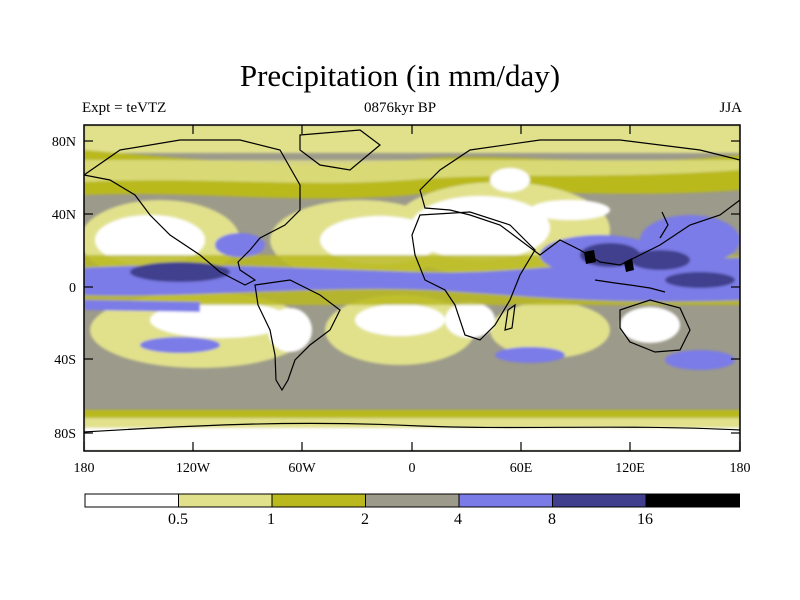  I want to click on coast-antarctica, so click(412, 427).